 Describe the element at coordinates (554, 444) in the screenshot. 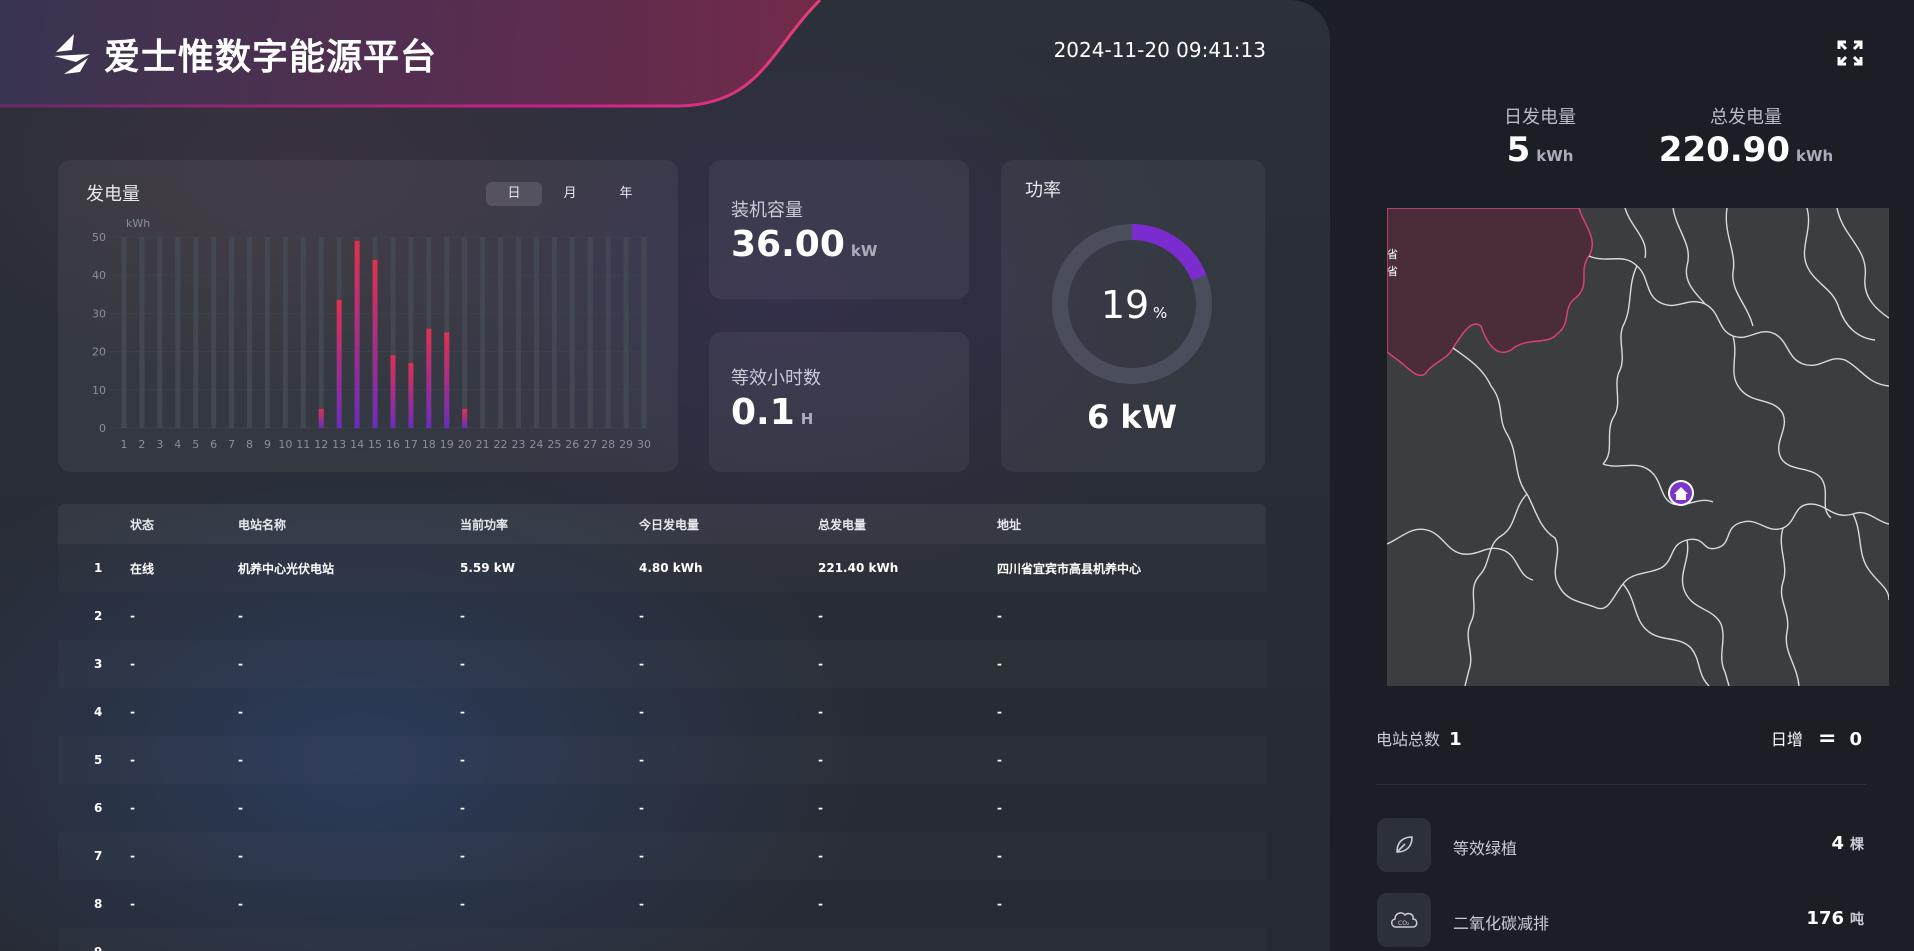

I see `x-tick-label: 25` at that location.